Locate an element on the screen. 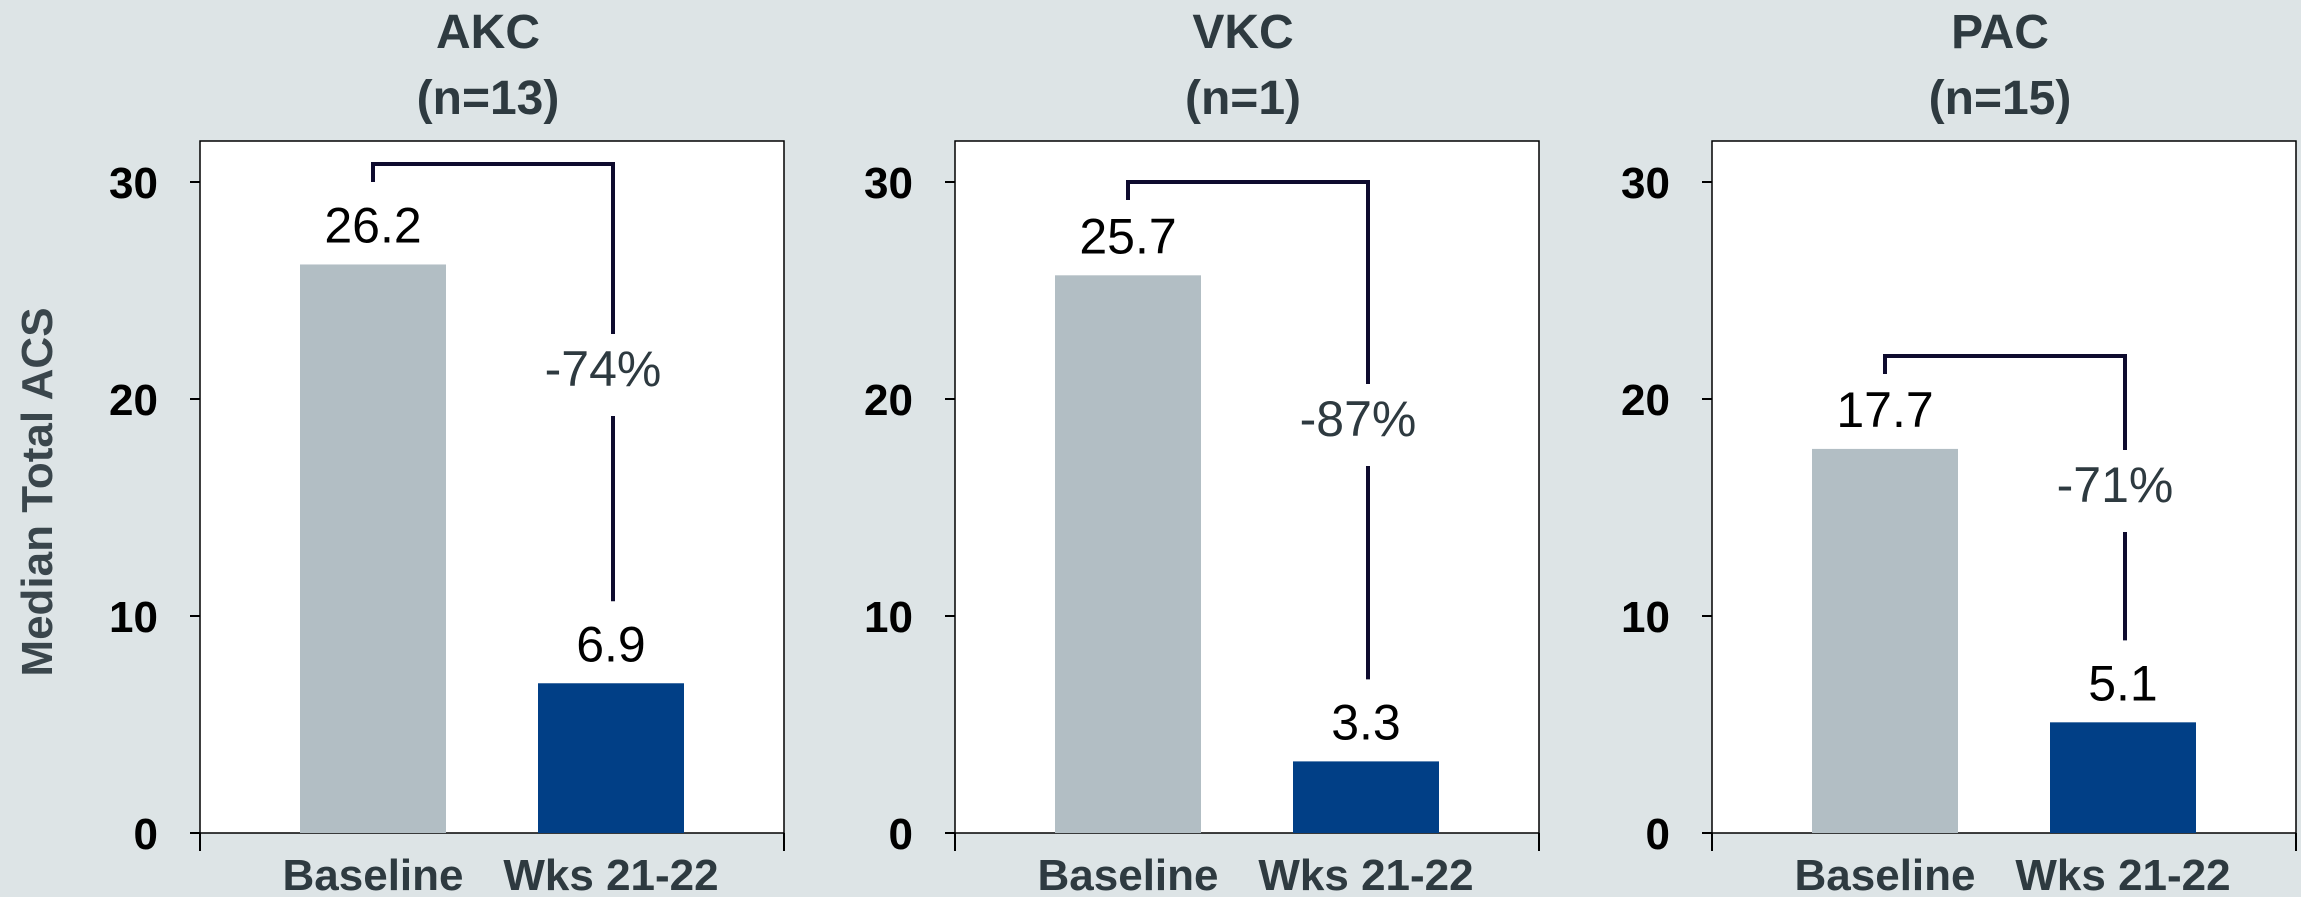 Image resolution: width=2301 pixels, height=897 pixels. data-label: 17.7 is located at coordinates (1884, 410).